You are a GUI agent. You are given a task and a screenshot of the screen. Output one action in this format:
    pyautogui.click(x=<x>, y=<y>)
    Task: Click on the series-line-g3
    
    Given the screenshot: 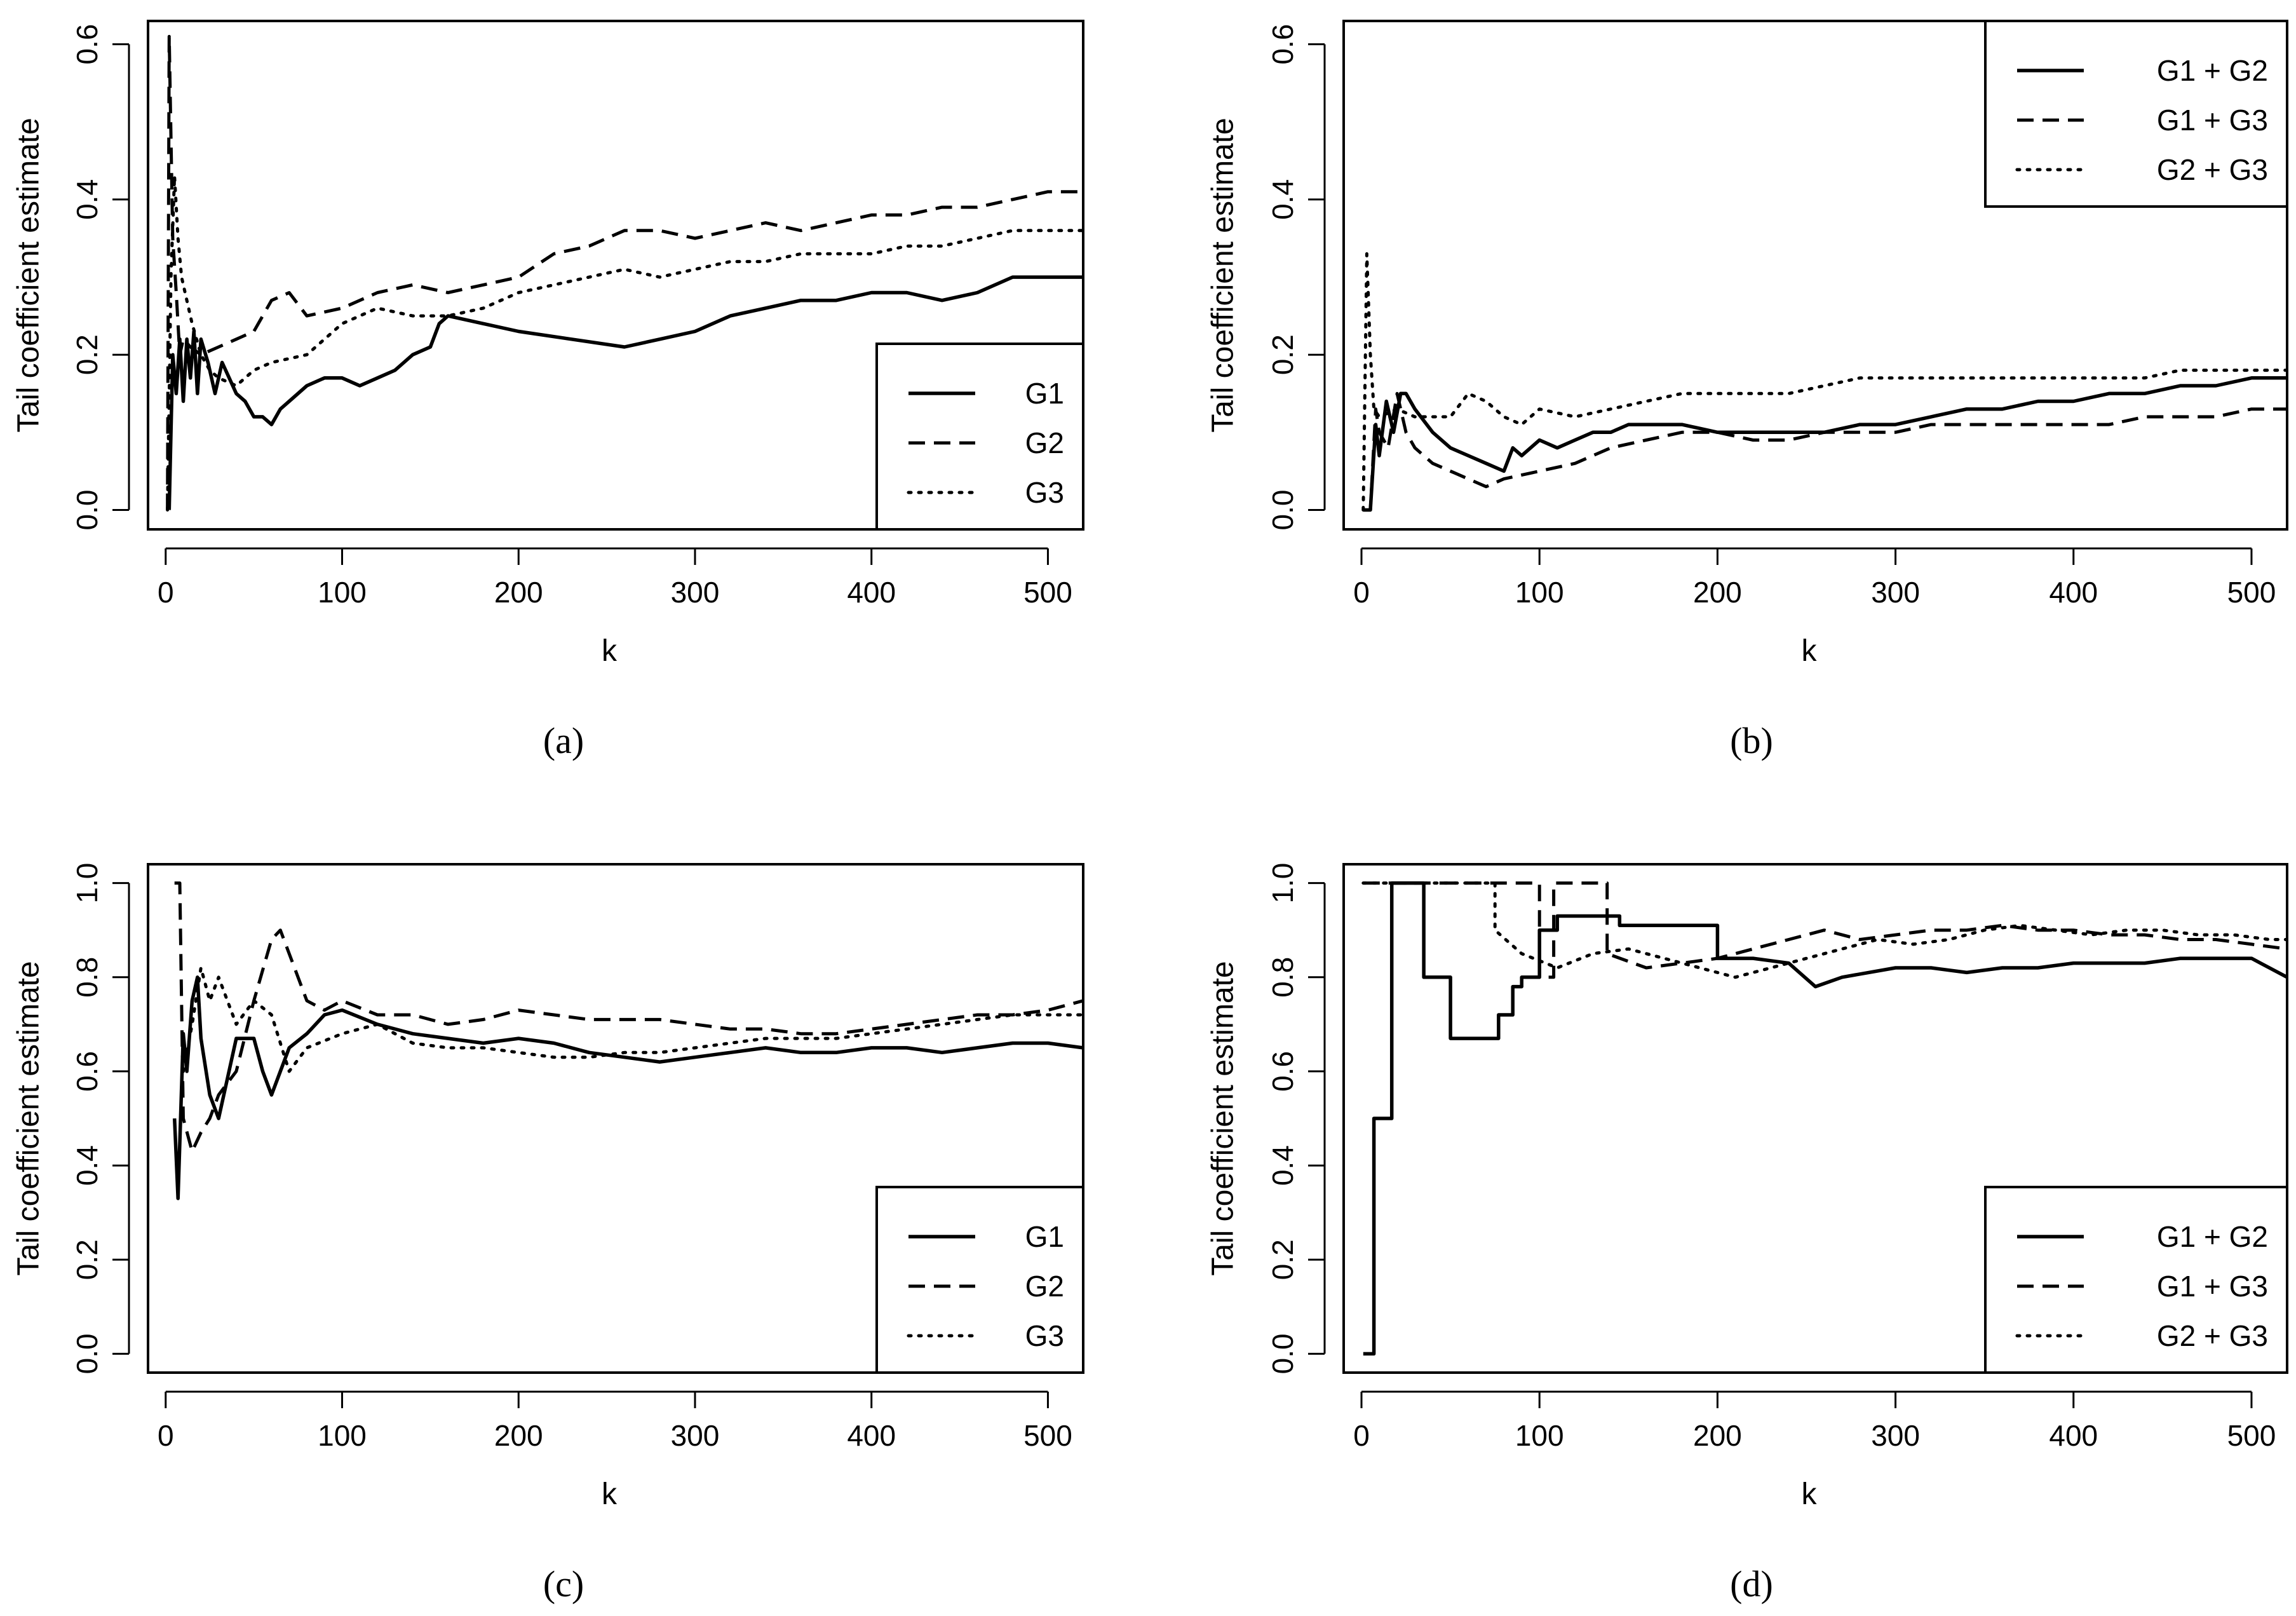 What is the action you would take?
    pyautogui.click(x=624, y=343)
    